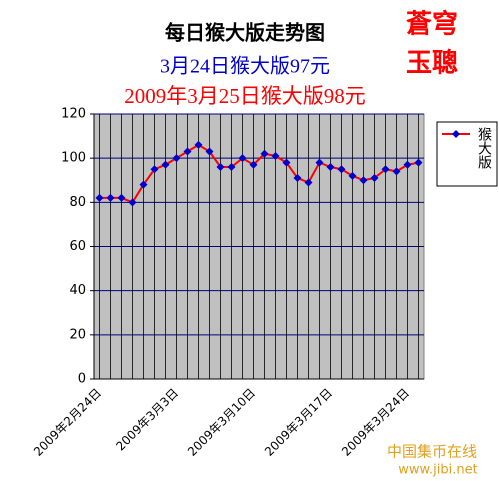 This screenshot has height=481, width=499. What do you see at coordinates (73, 158) in the screenshot?
I see `y-tick-label: 100` at bounding box center [73, 158].